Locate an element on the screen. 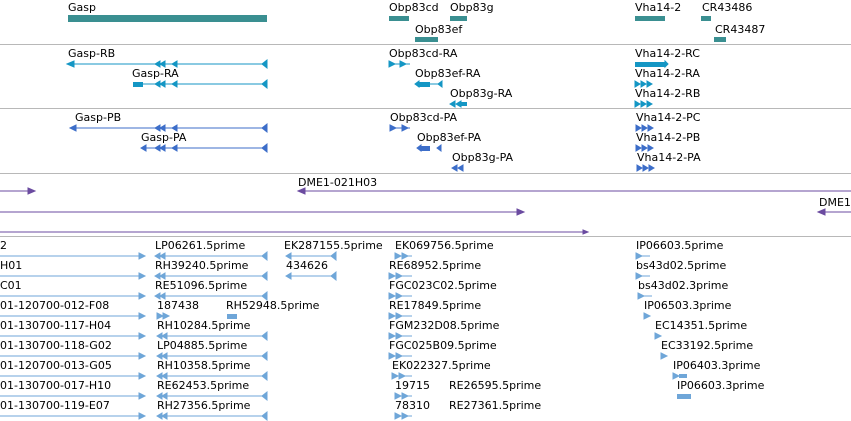  est-label: EC14351.5prime is located at coordinates (701, 325).